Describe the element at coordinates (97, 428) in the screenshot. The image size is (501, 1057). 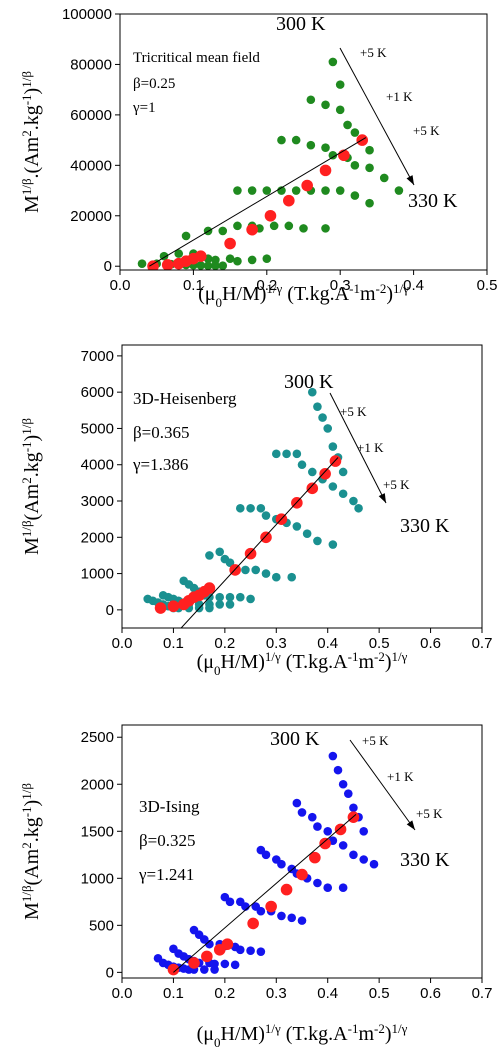
I see `y-tick-label: 5000` at that location.